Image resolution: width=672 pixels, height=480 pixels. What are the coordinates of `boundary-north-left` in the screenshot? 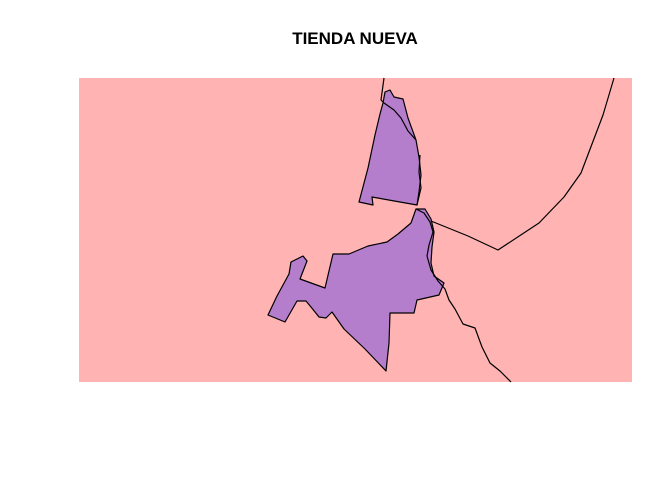 It's located at (398, 109).